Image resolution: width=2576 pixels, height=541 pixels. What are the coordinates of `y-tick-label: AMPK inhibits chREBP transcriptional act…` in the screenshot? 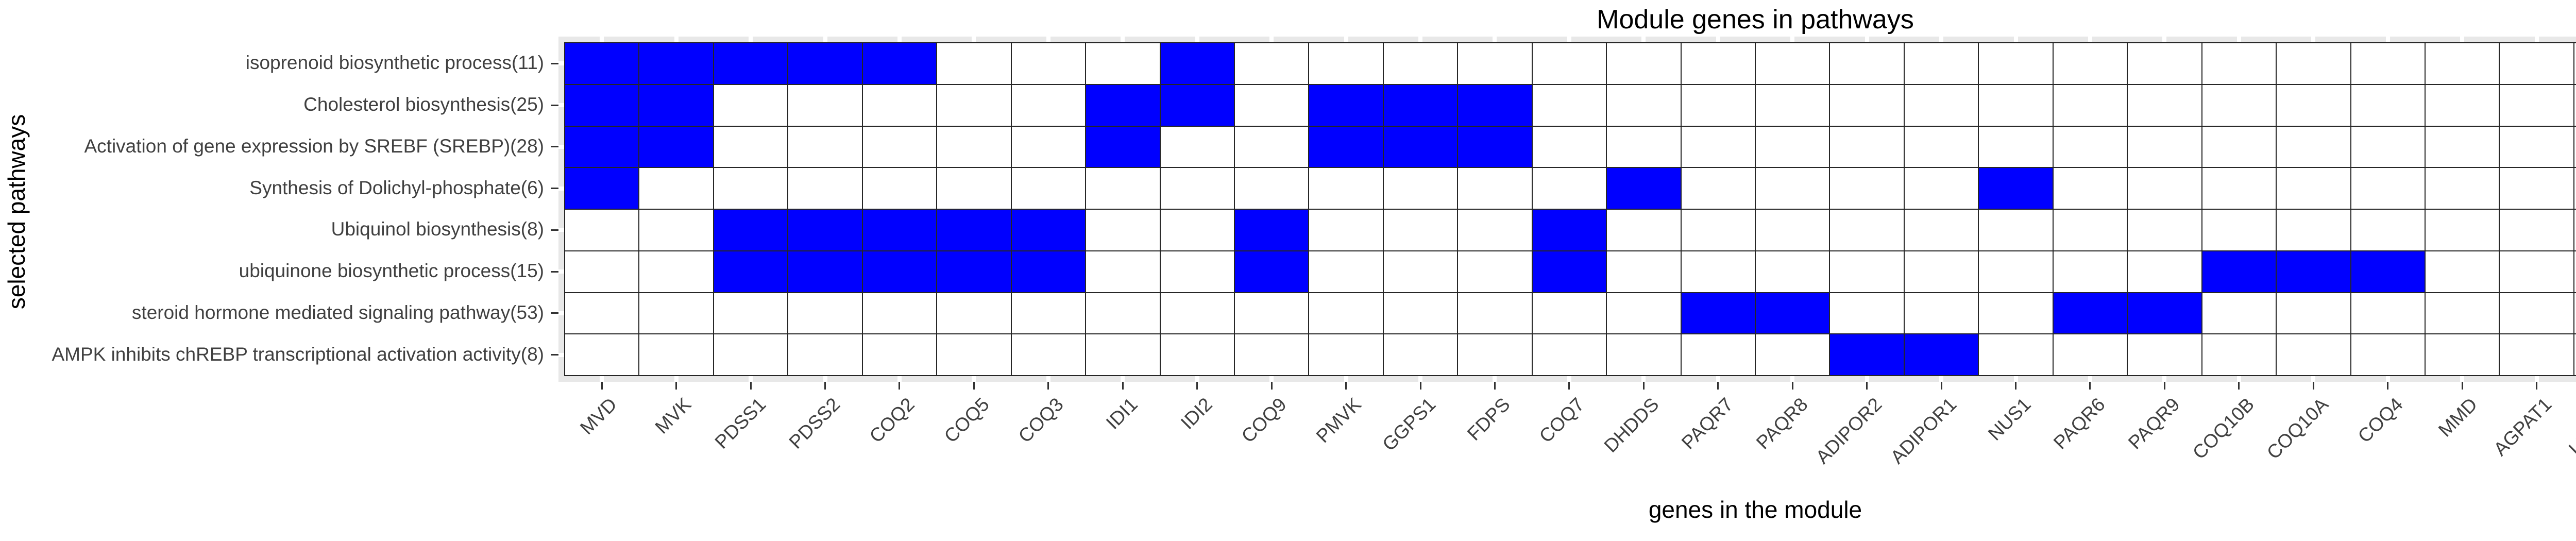 It's located at (298, 354).